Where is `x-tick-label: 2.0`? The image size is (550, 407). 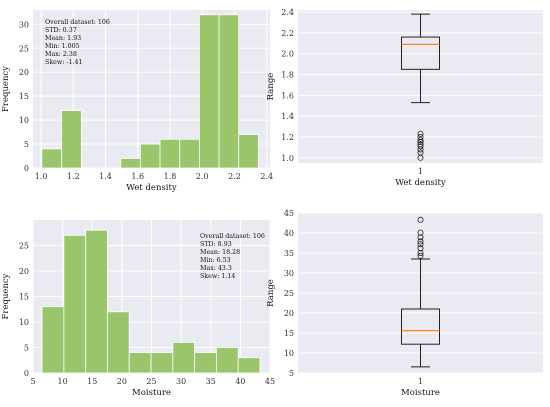 x-tick-label: 2.0 is located at coordinates (202, 176).